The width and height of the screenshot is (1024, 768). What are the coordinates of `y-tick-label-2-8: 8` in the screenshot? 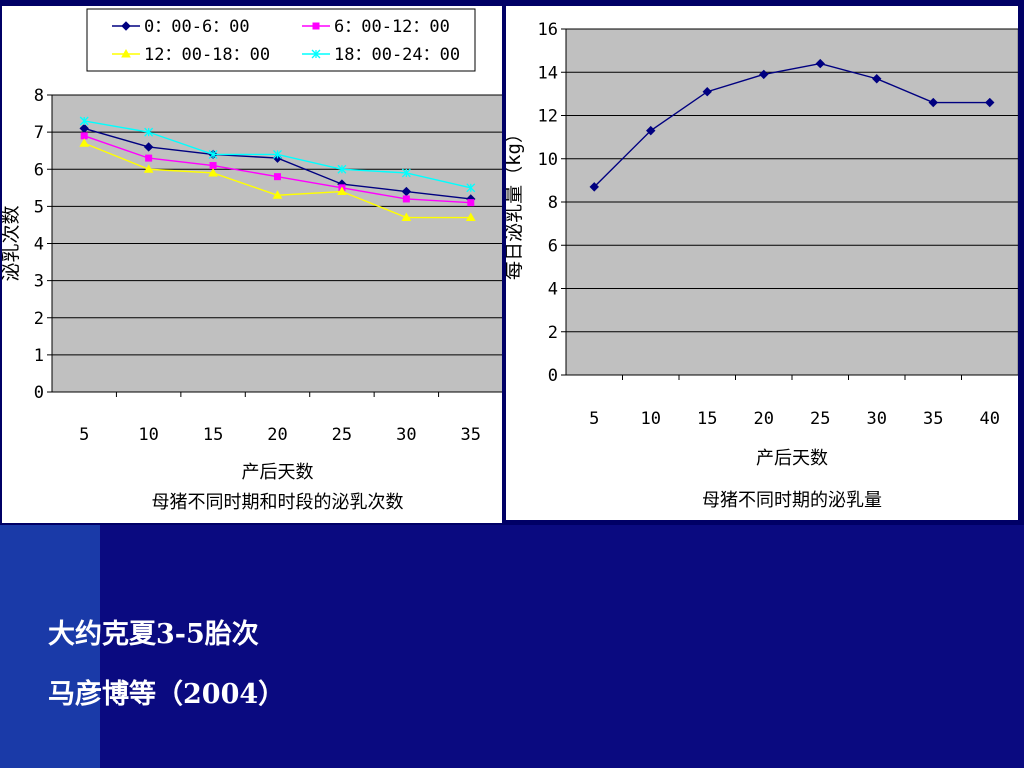 It's located at (553, 203).